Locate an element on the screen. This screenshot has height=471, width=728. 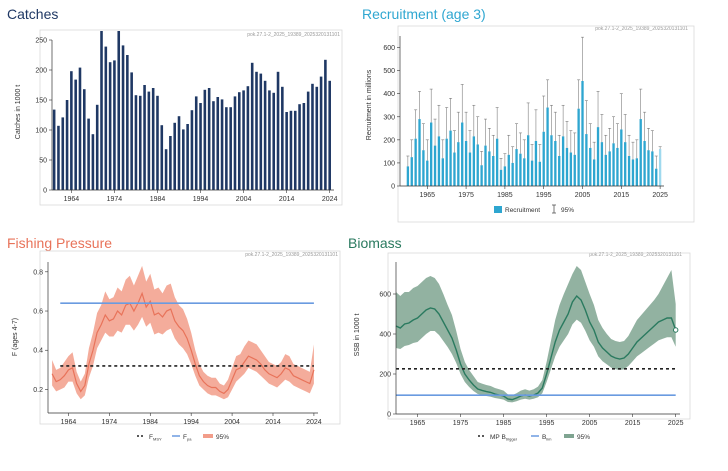
recruitment-title: Recruitment (age 3) is located at coordinates (424, 14).